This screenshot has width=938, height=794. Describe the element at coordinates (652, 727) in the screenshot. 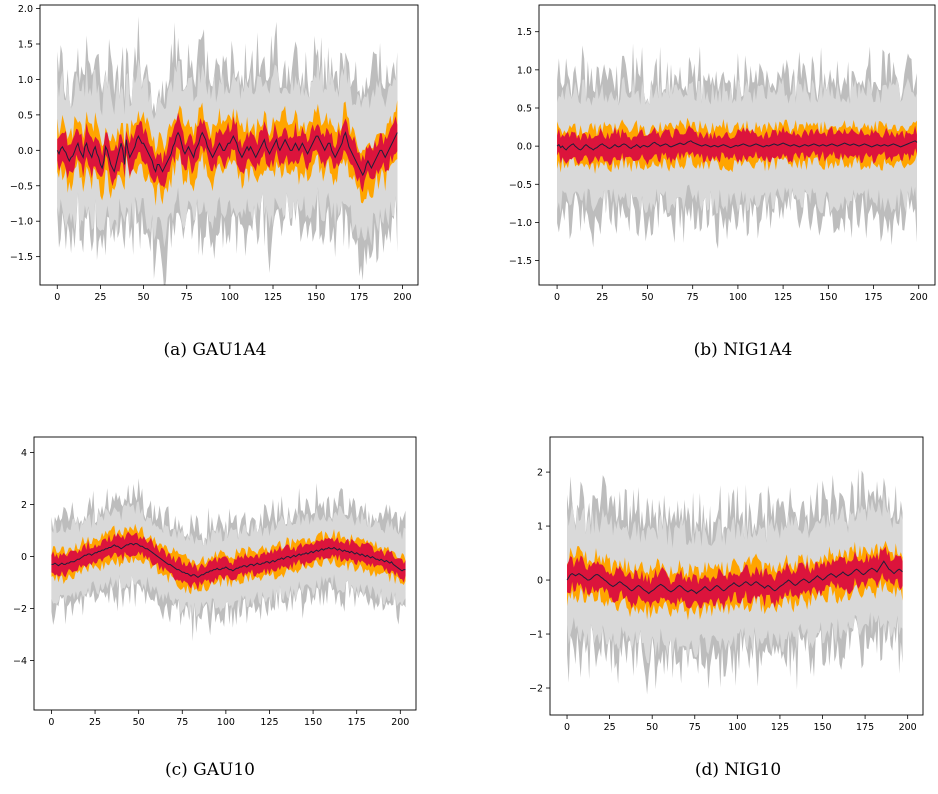

I see `chart-d-xtick-label: 50` at that location.